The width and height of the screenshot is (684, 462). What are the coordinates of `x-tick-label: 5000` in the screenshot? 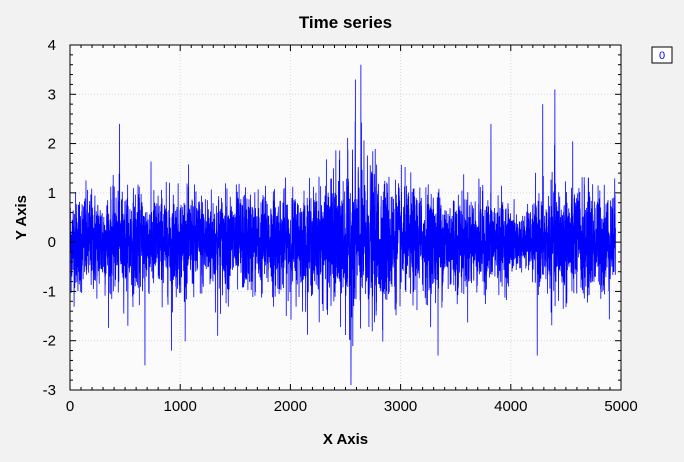 It's located at (620, 406).